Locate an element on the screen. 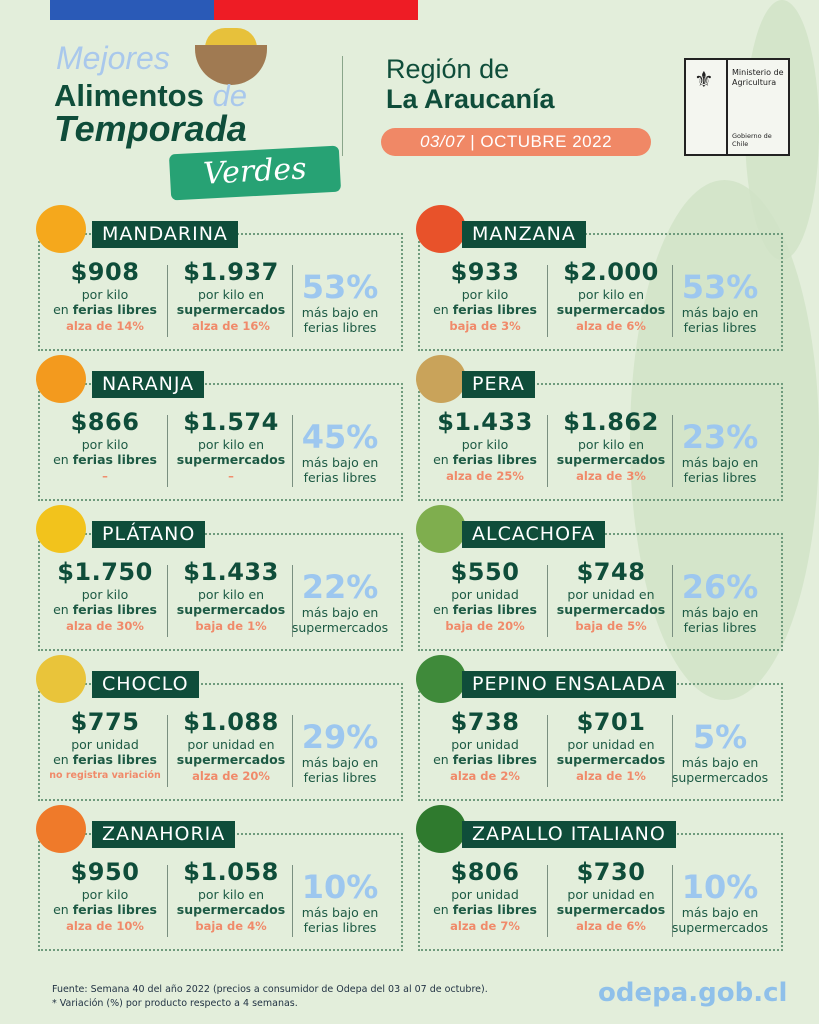 The height and width of the screenshot is (1024, 819). comparison-block: 10% más bajo en ferias libres is located at coordinates (340, 902).